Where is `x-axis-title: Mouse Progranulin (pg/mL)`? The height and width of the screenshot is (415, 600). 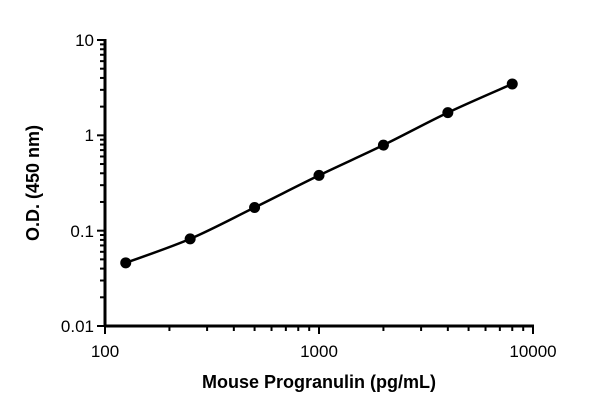
x-axis-title: Mouse Progranulin (pg/mL) is located at coordinates (319, 382).